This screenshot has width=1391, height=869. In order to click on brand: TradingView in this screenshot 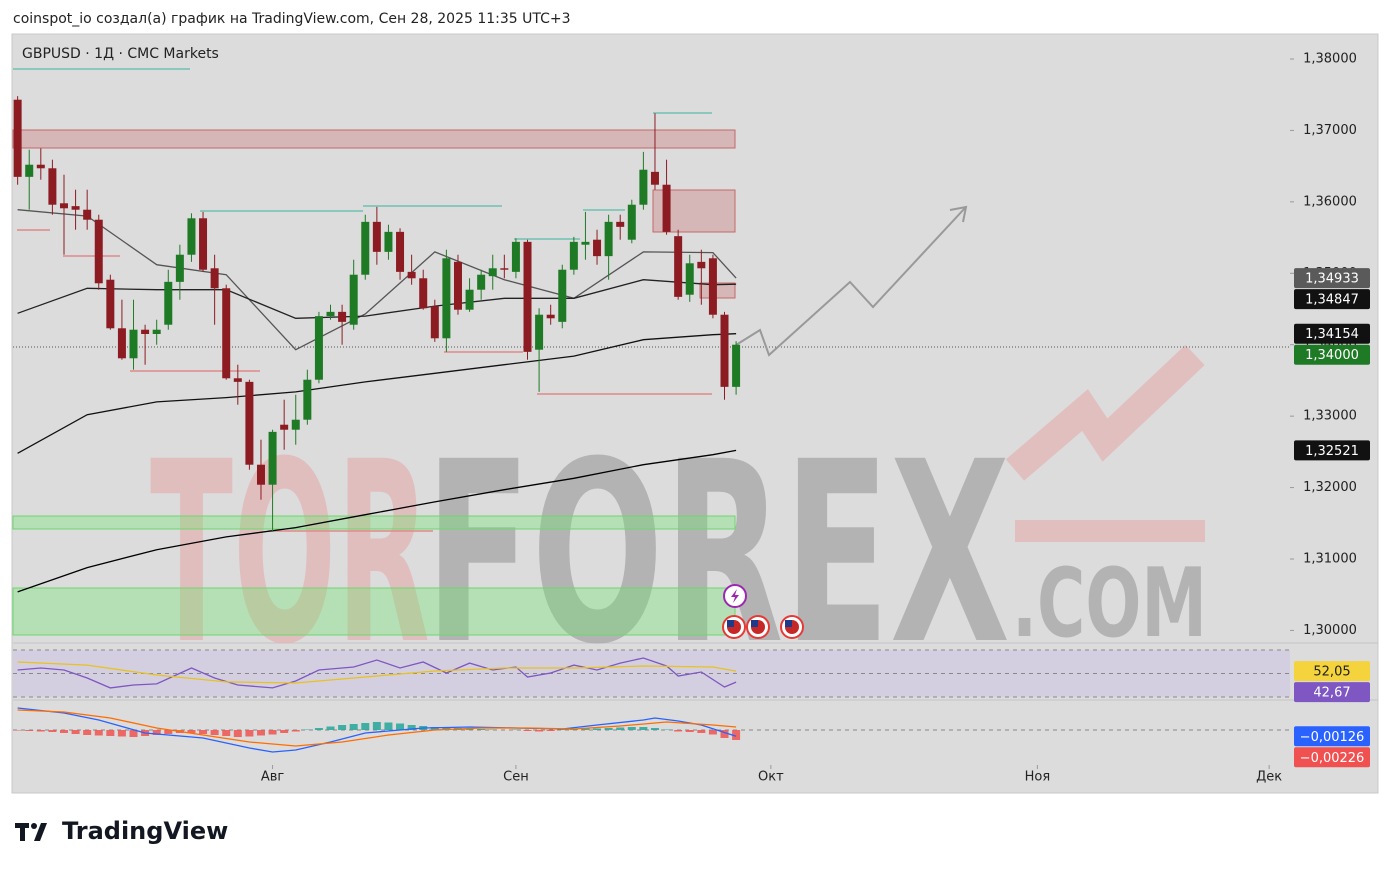, I will do `click(145, 831)`.